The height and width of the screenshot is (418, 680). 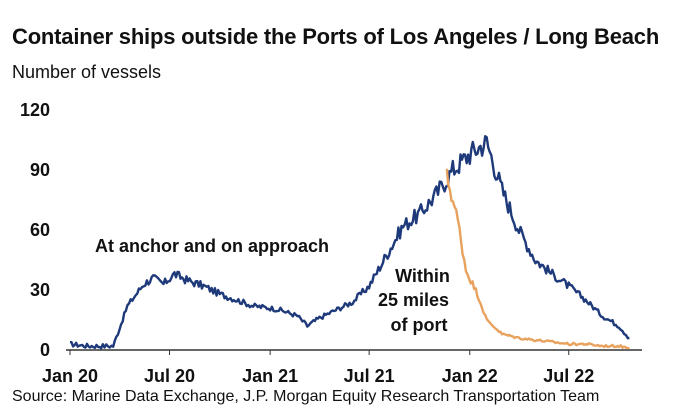 What do you see at coordinates (87, 72) in the screenshot?
I see `y-axis-label: Number of vessels` at bounding box center [87, 72].